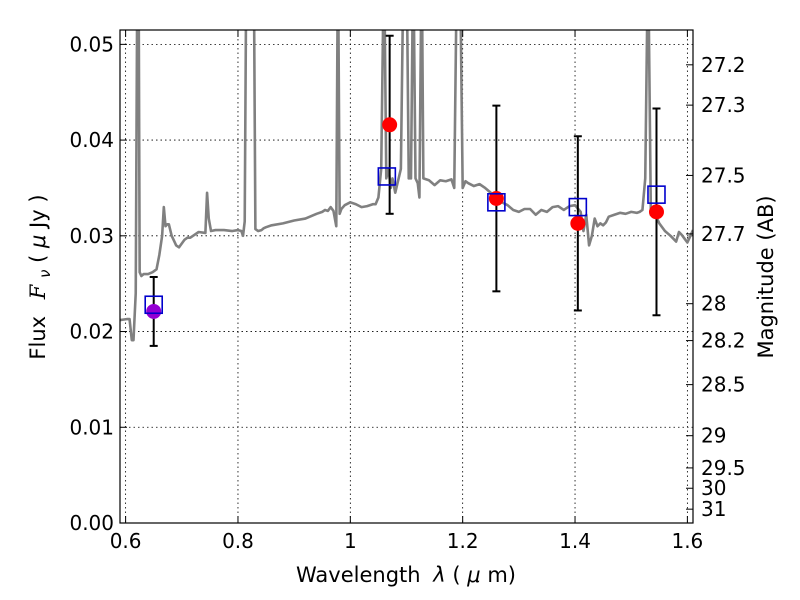 The width and height of the screenshot is (800, 600). What do you see at coordinates (575, 541) in the screenshot?
I see `x-tick-label: 1.4` at bounding box center [575, 541].